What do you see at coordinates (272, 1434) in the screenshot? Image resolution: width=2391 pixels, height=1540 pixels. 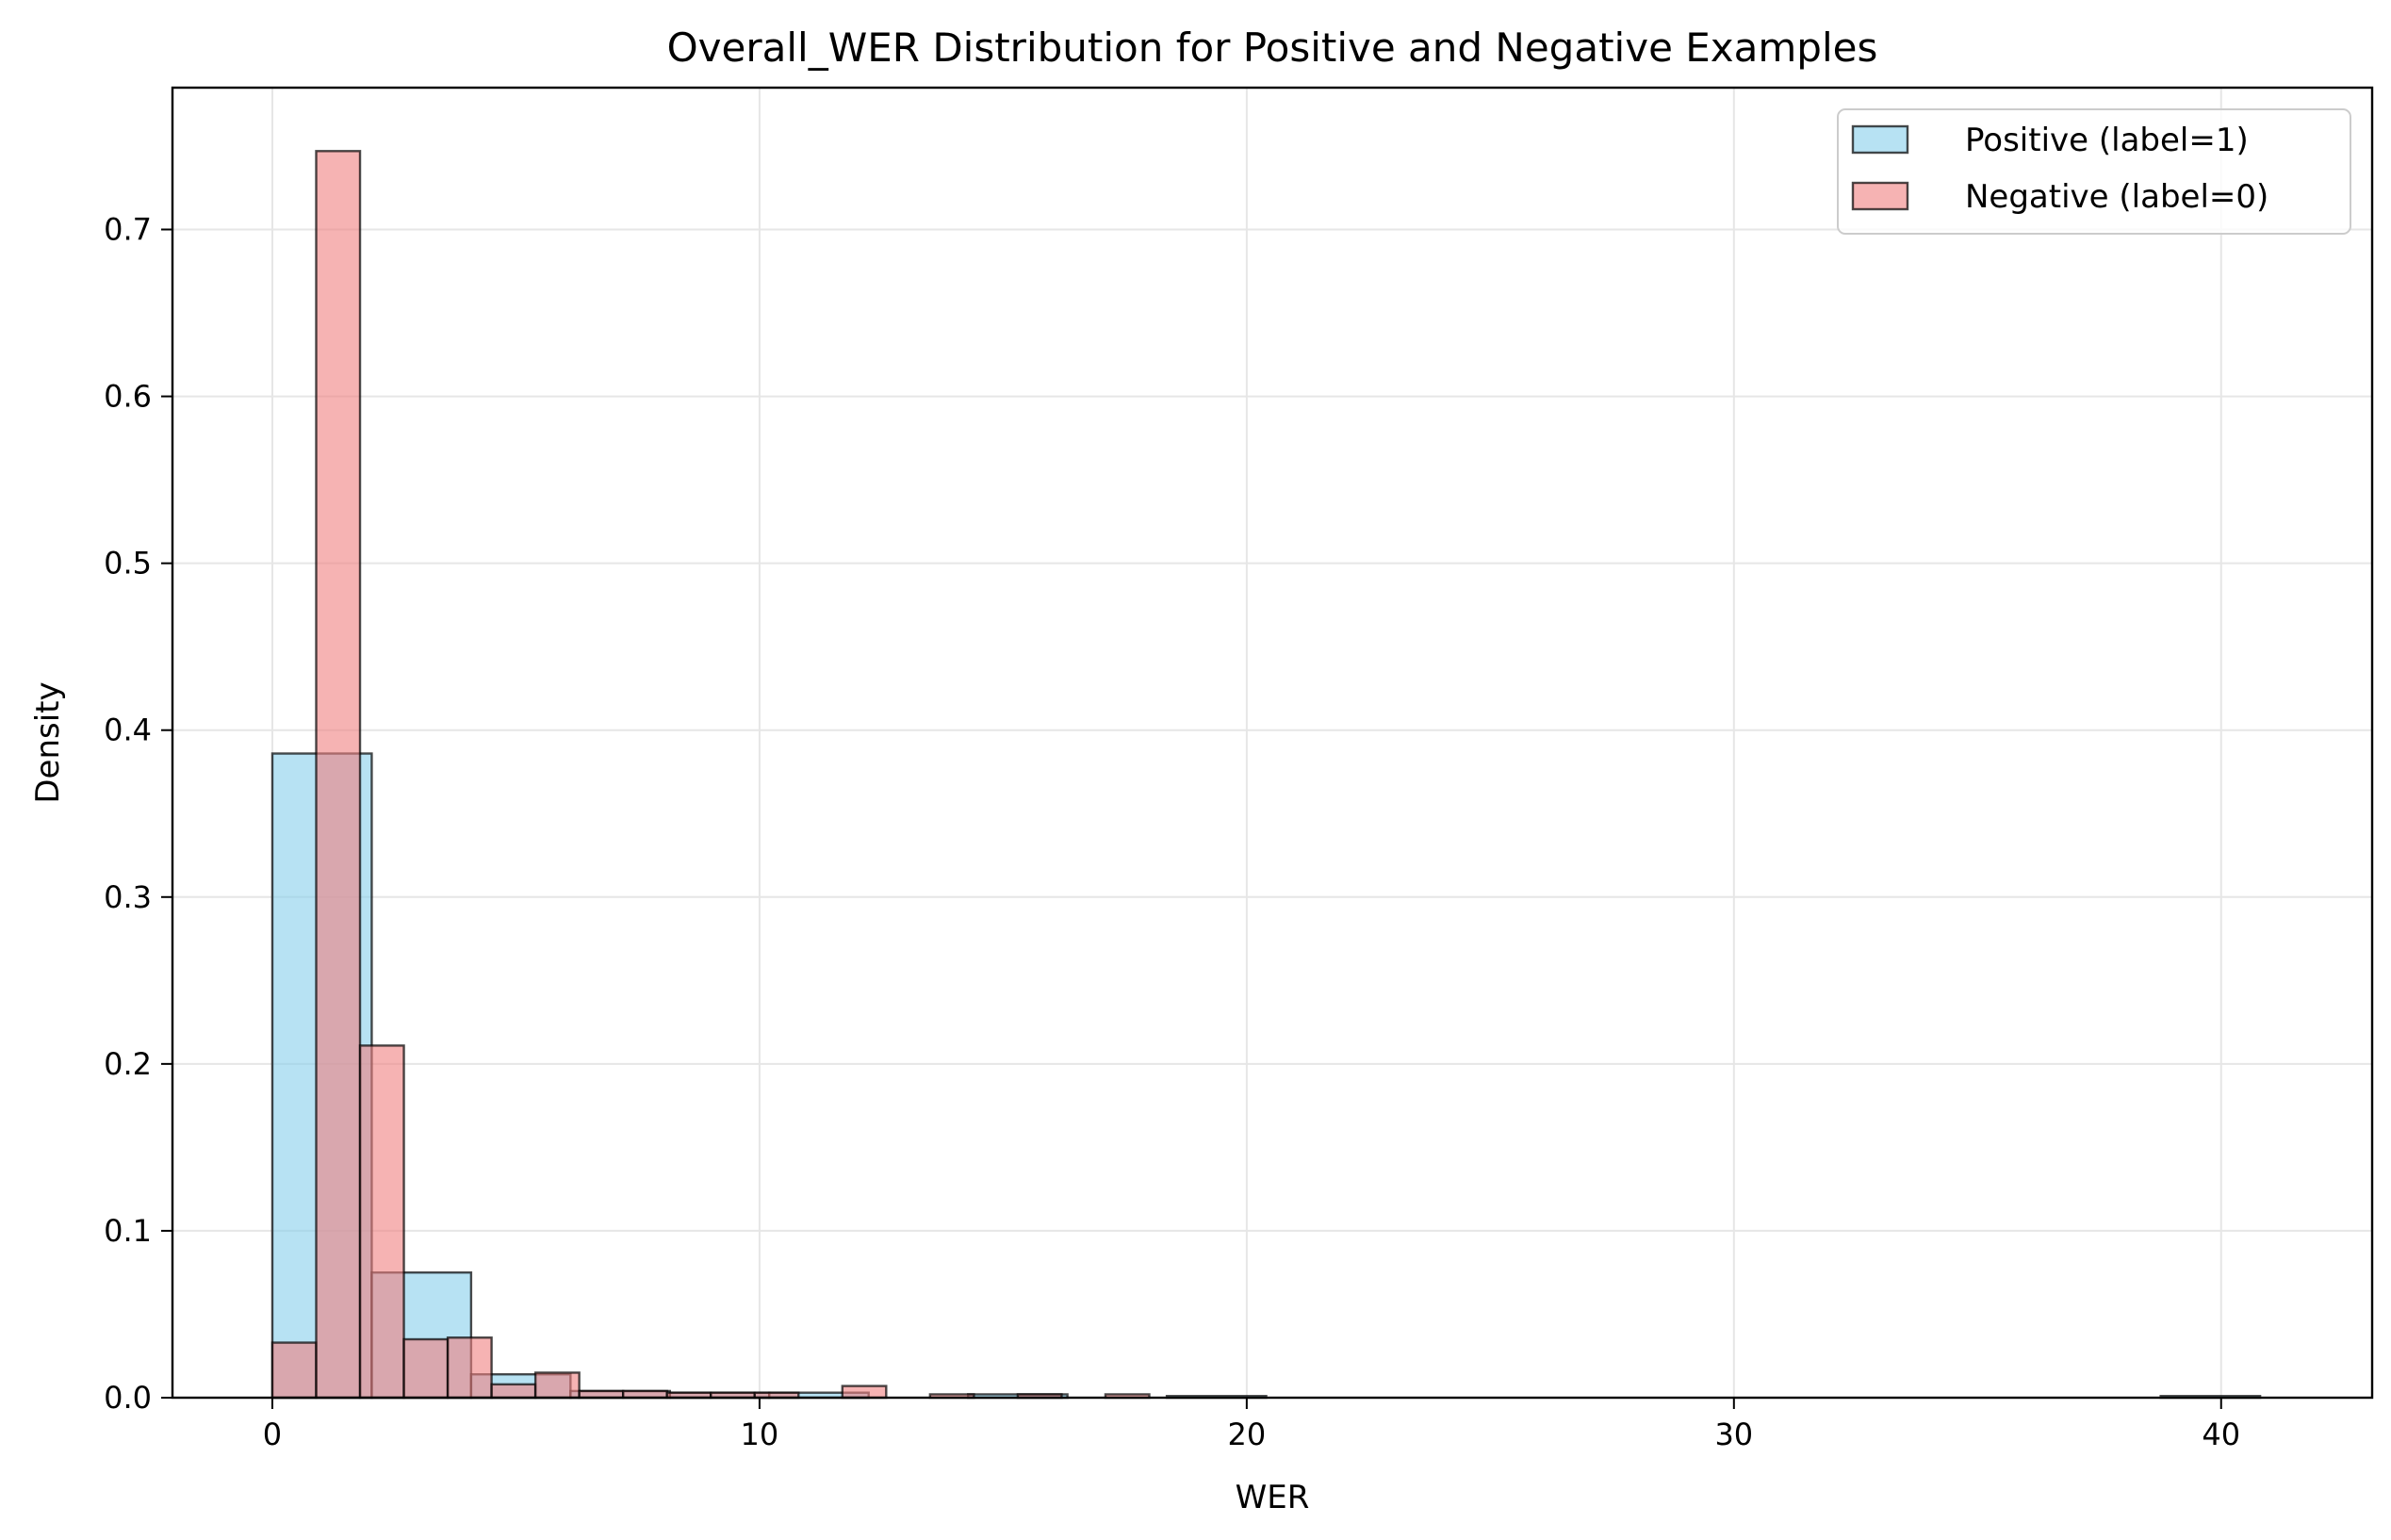 I see `x-tick-label-0: 0` at bounding box center [272, 1434].